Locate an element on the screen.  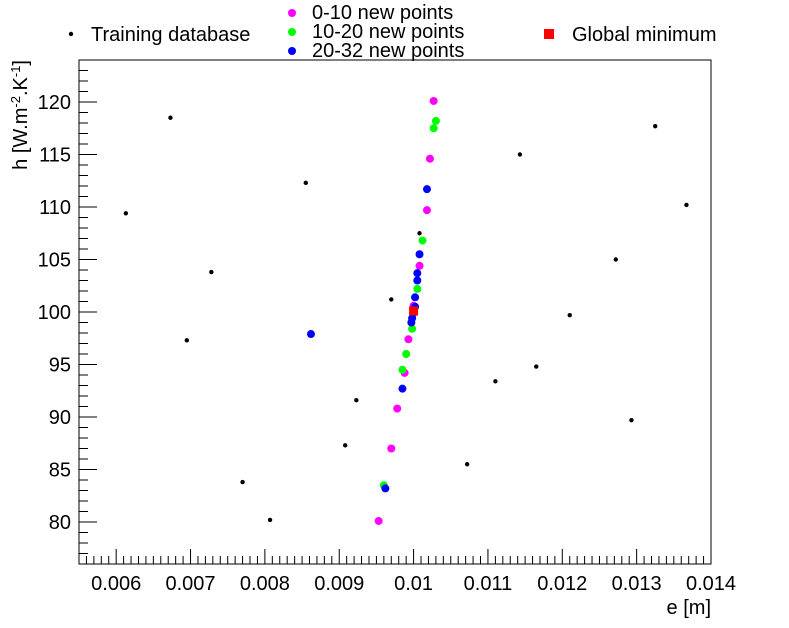
x-tick-label: 0.013 is located at coordinates (637, 584).